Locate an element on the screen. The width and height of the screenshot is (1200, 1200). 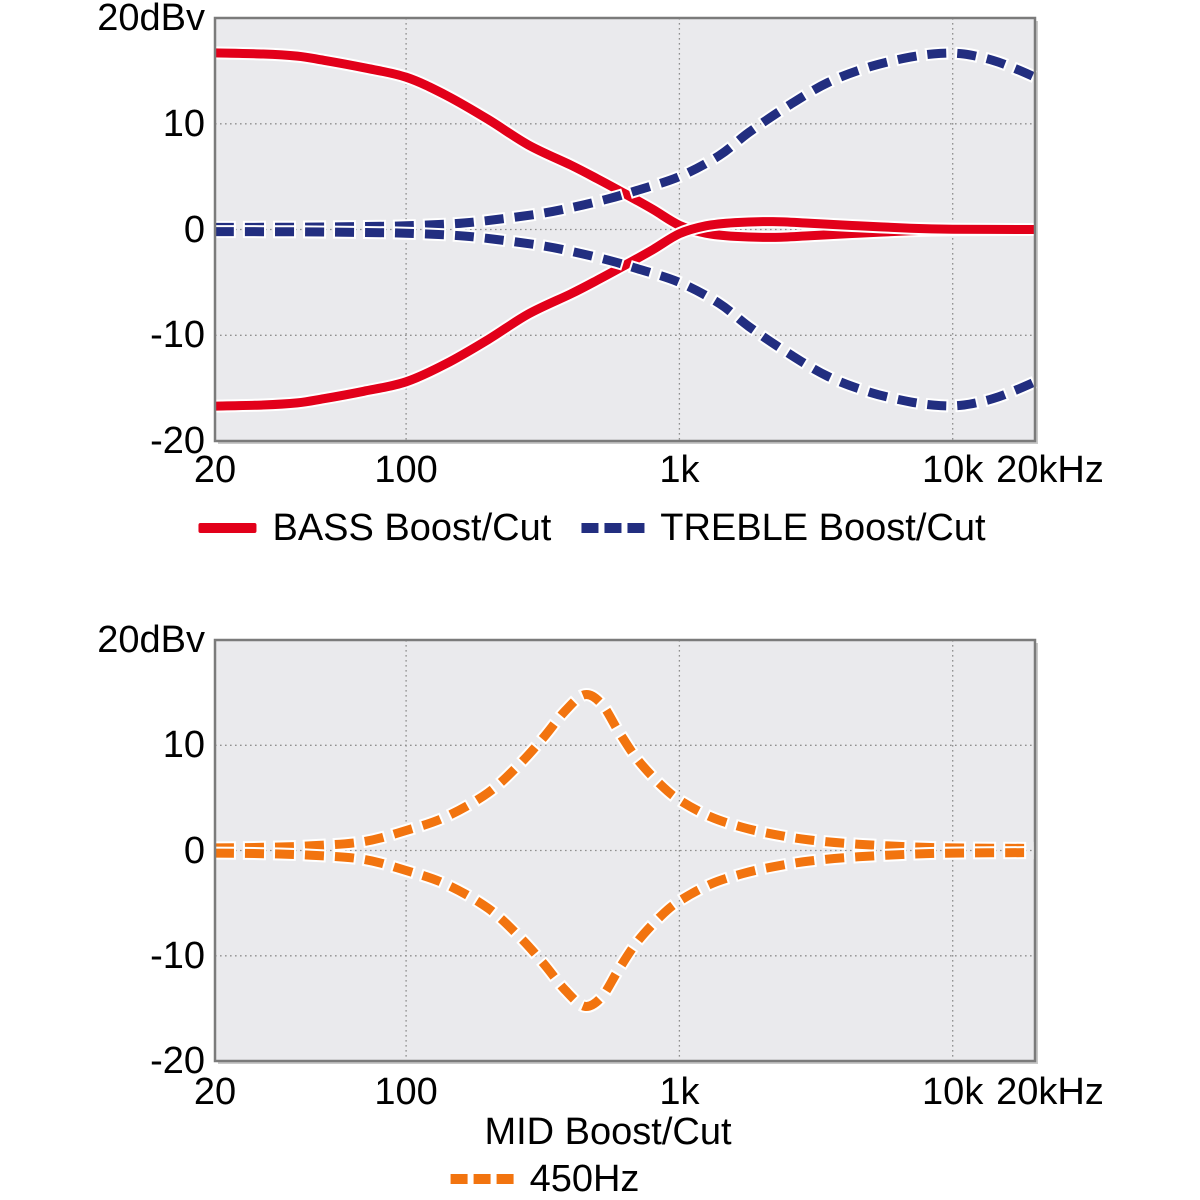
legend-item-treble-boost-cut: TREBLE Boost/Cut is located at coordinates (783, 528).